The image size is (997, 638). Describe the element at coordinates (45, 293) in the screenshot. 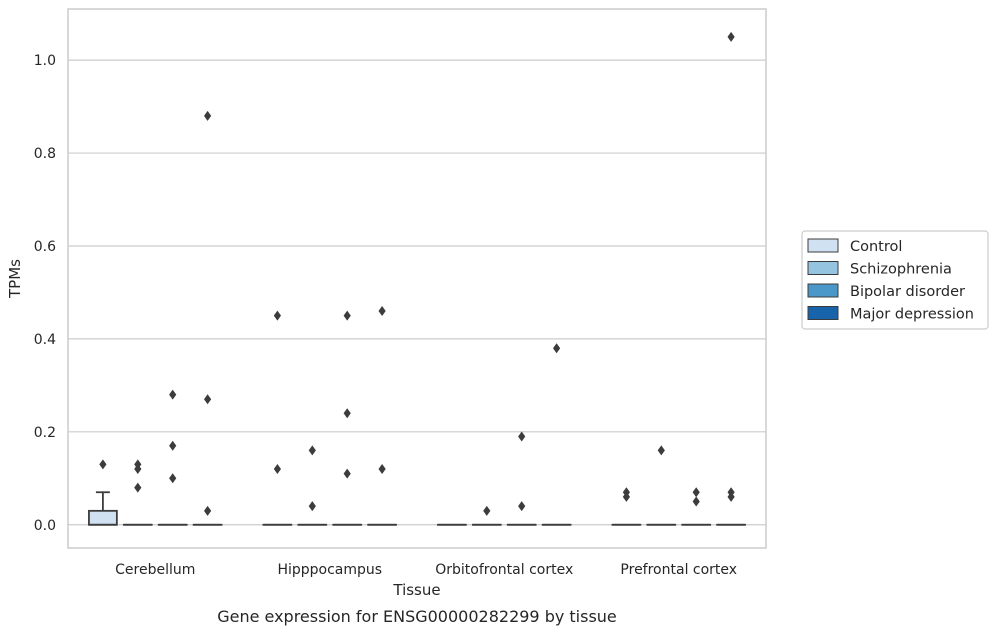

I see `y-axis-ticks: 0.0 0.2 0.4 0.6 0.8 1.0` at that location.